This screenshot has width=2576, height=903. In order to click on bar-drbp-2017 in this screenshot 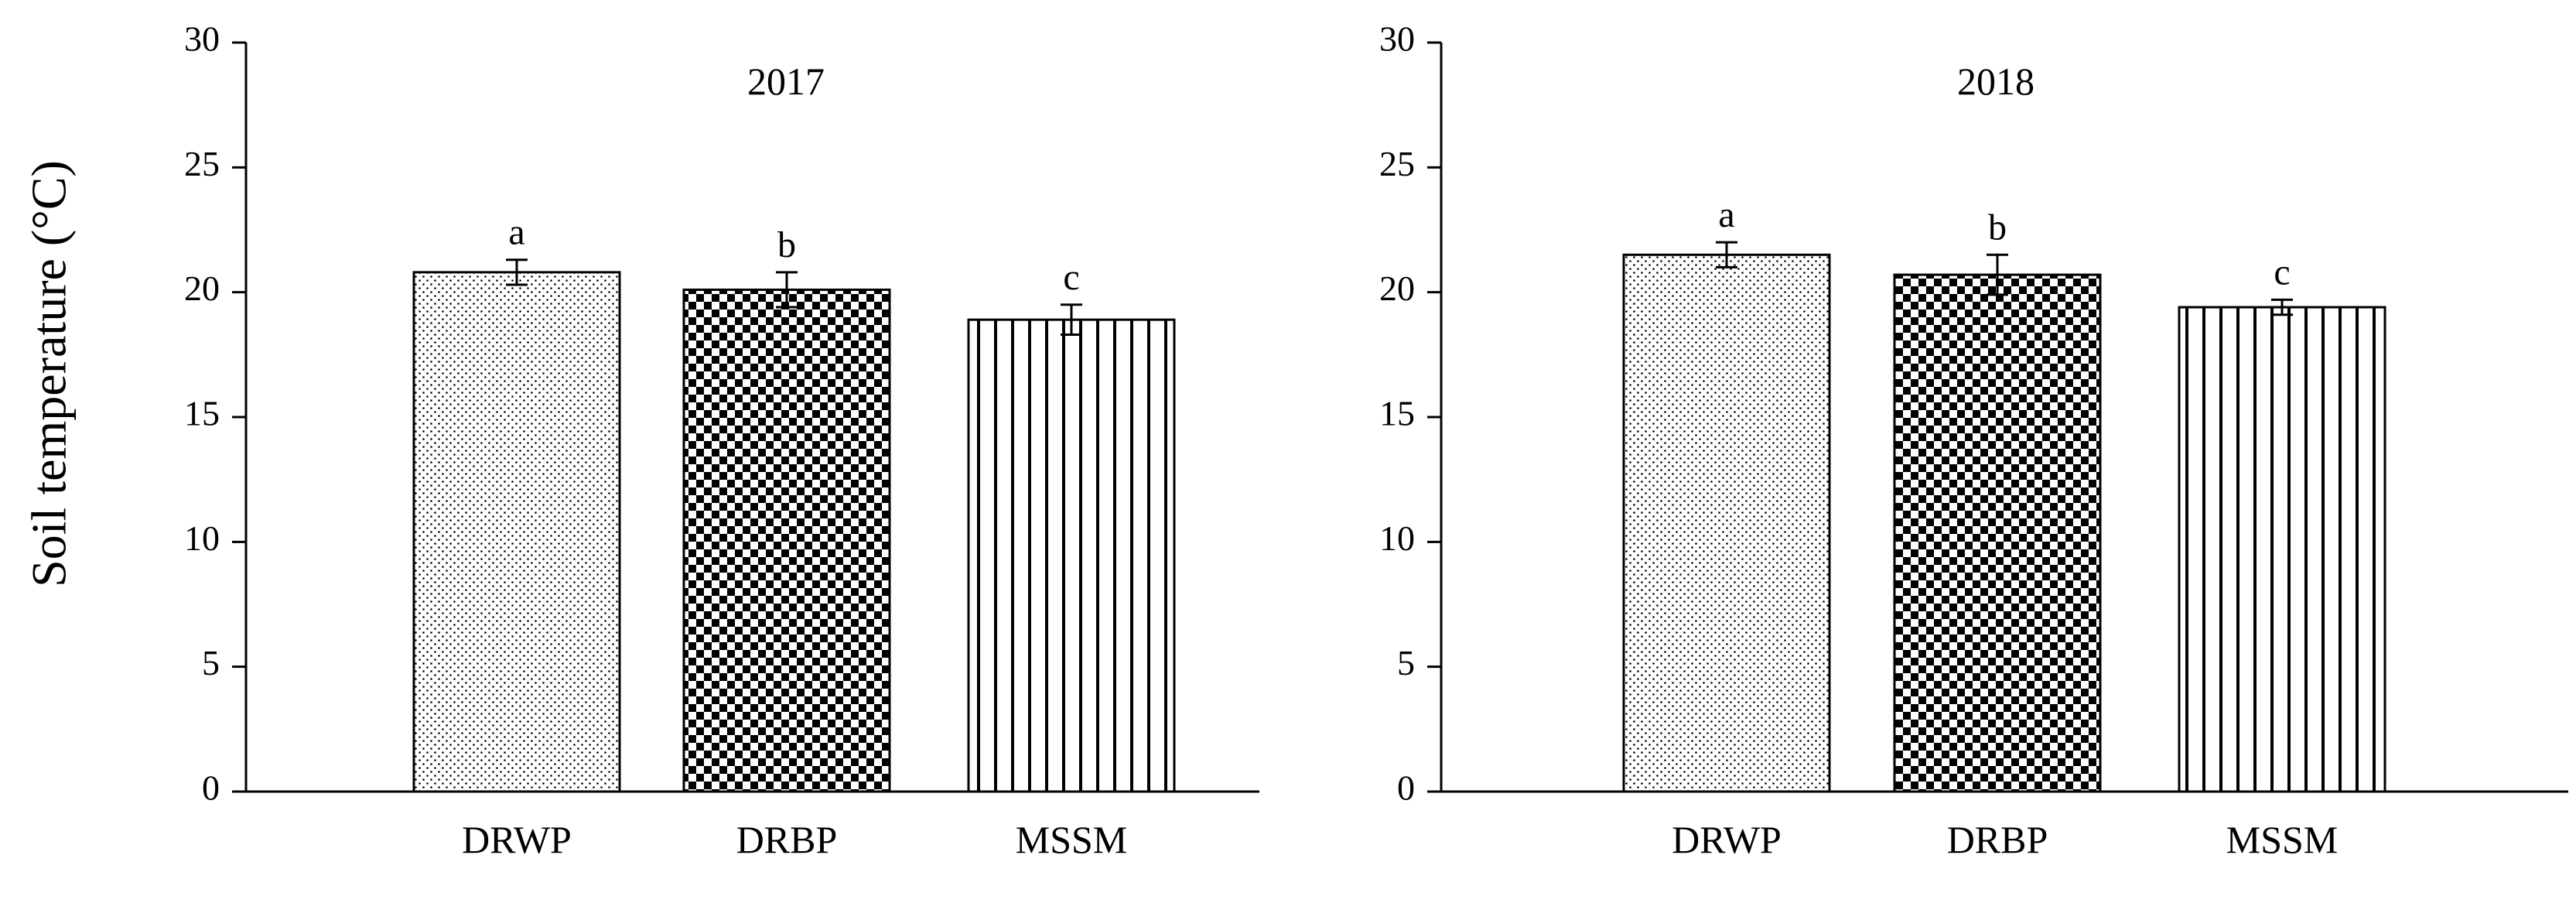, I will do `click(786, 540)`.